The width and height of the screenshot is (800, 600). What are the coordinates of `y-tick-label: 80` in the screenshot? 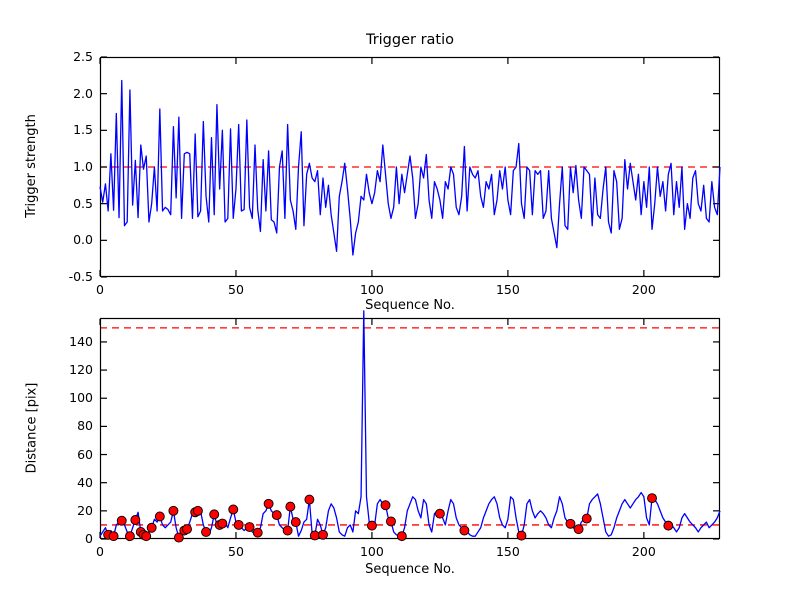 It's located at (85, 426).